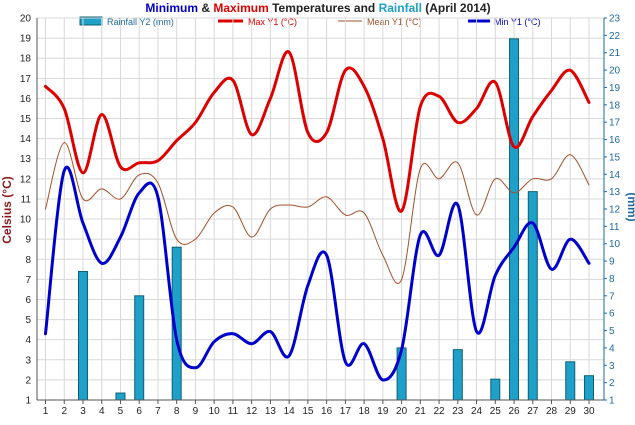 The width and height of the screenshot is (635, 425). Describe the element at coordinates (615, 53) in the screenshot. I see `y2-tick-label: 21` at that location.